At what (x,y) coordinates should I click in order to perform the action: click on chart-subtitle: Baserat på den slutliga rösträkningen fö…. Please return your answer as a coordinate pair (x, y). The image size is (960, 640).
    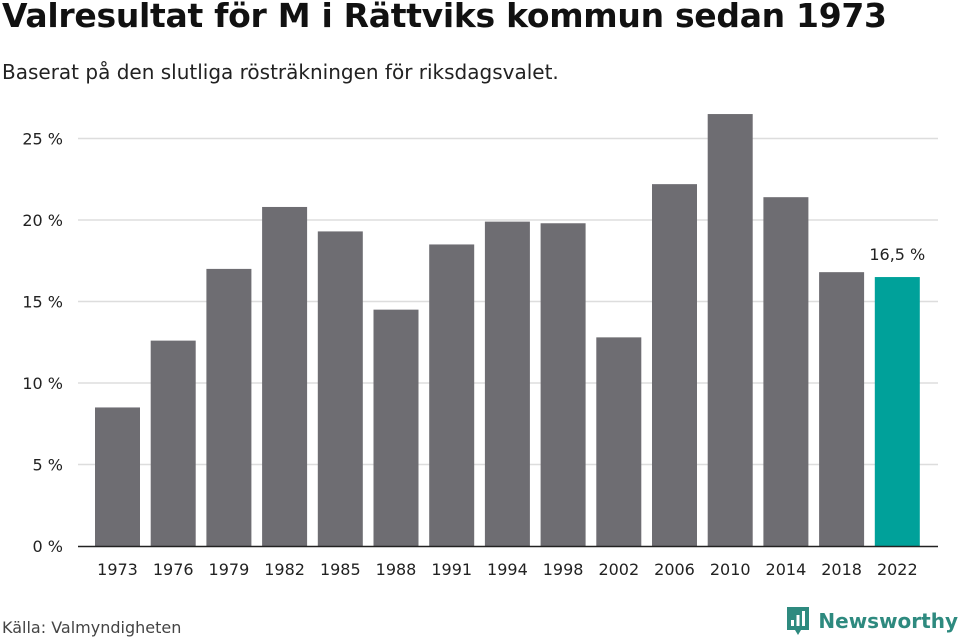
    Looking at the image, I should click on (280, 72).